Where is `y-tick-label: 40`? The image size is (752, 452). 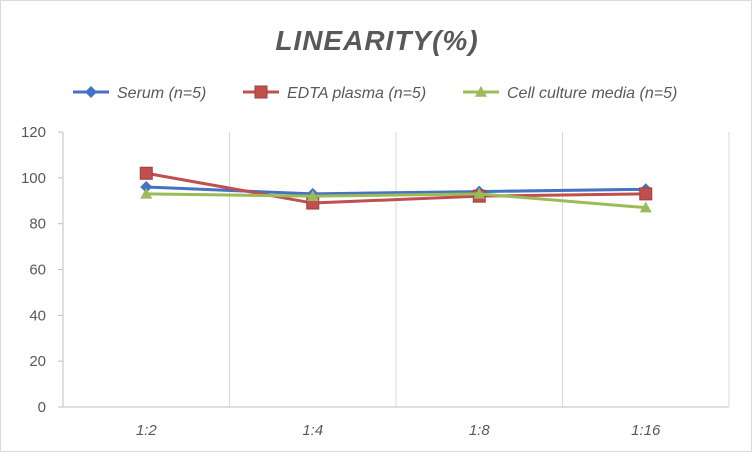 y-tick-label: 40 is located at coordinates (37, 315).